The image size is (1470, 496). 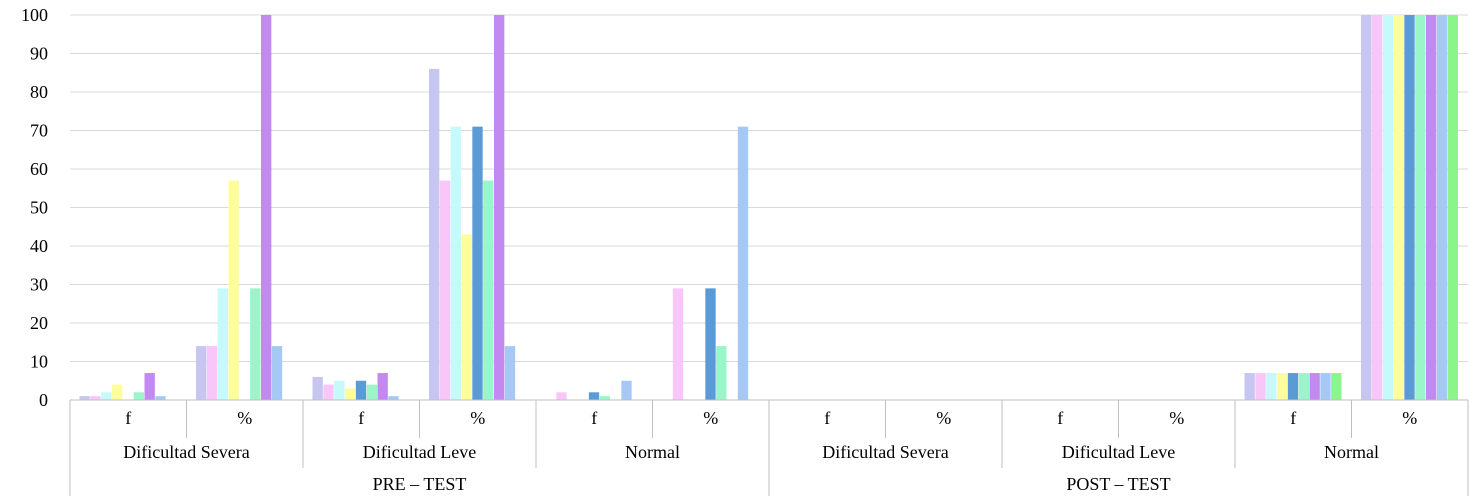 What do you see at coordinates (39, 169) in the screenshot?
I see `y-tick-label: 60` at bounding box center [39, 169].